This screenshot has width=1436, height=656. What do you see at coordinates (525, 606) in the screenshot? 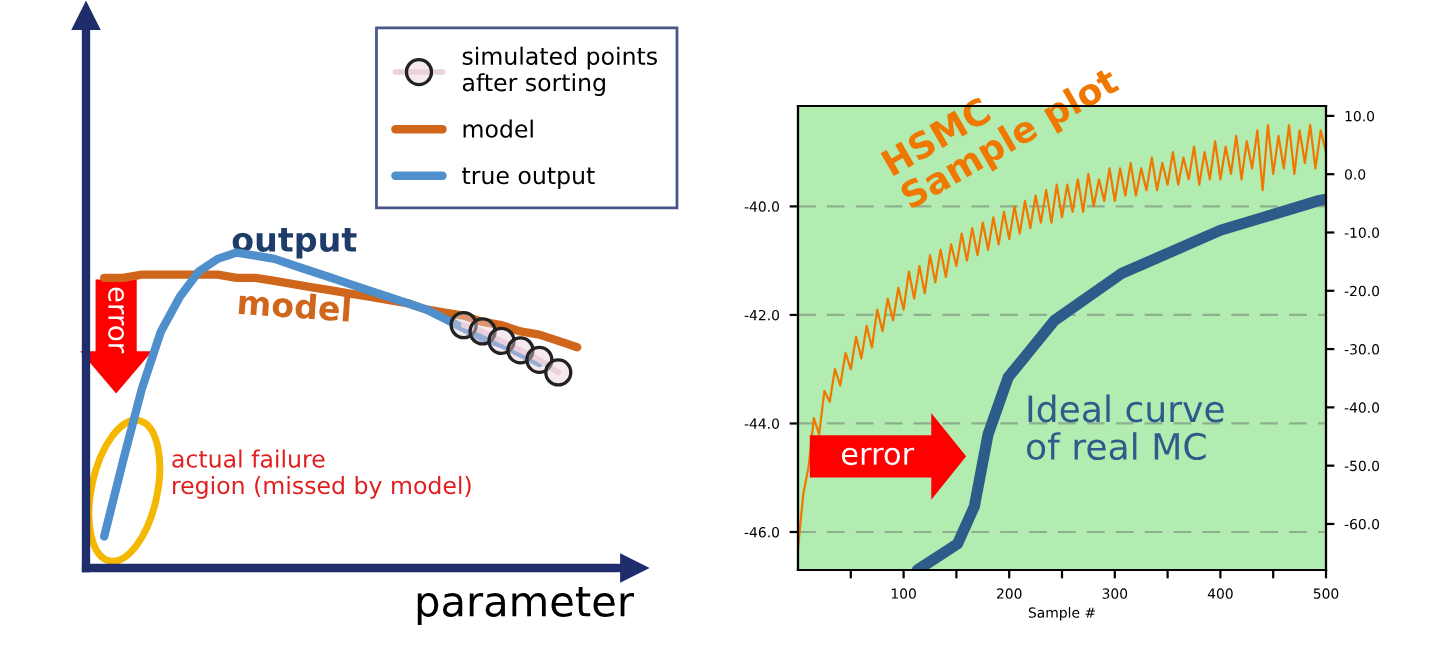
I see `x-axis-title: parameter` at bounding box center [525, 606].